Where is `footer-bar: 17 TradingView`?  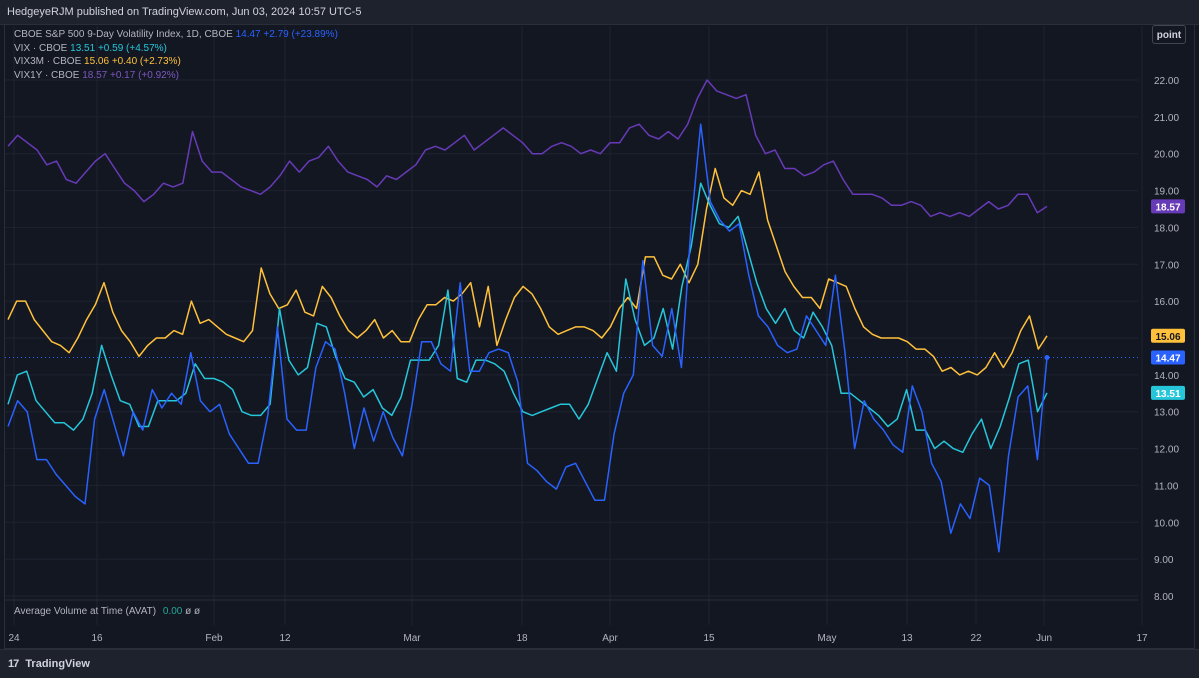
footer-bar: 17 TradingView is located at coordinates (599, 663).